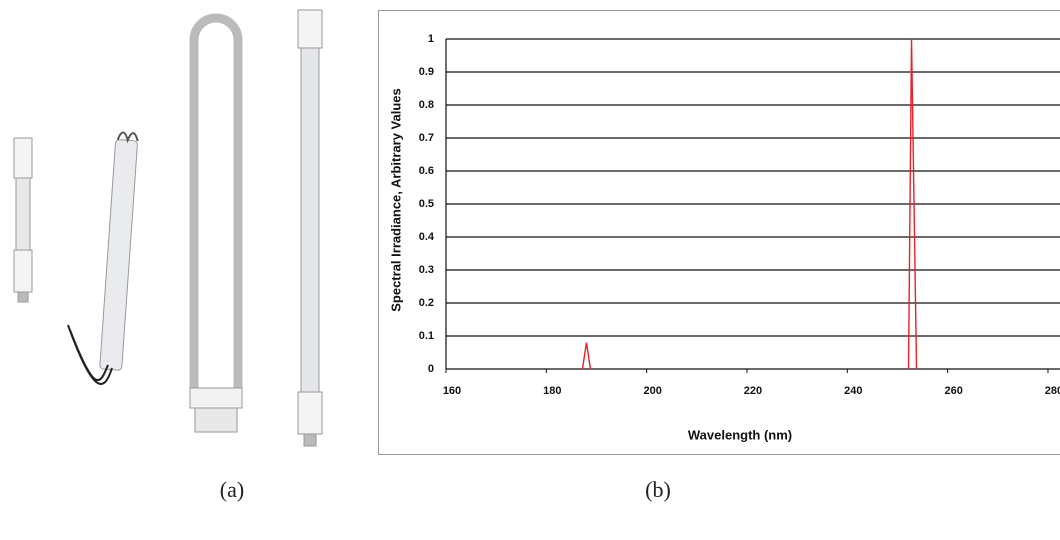 Image resolution: width=1060 pixels, height=540 pixels. Describe the element at coordinates (431, 369) in the screenshot. I see `y-tick-label: 0` at that location.